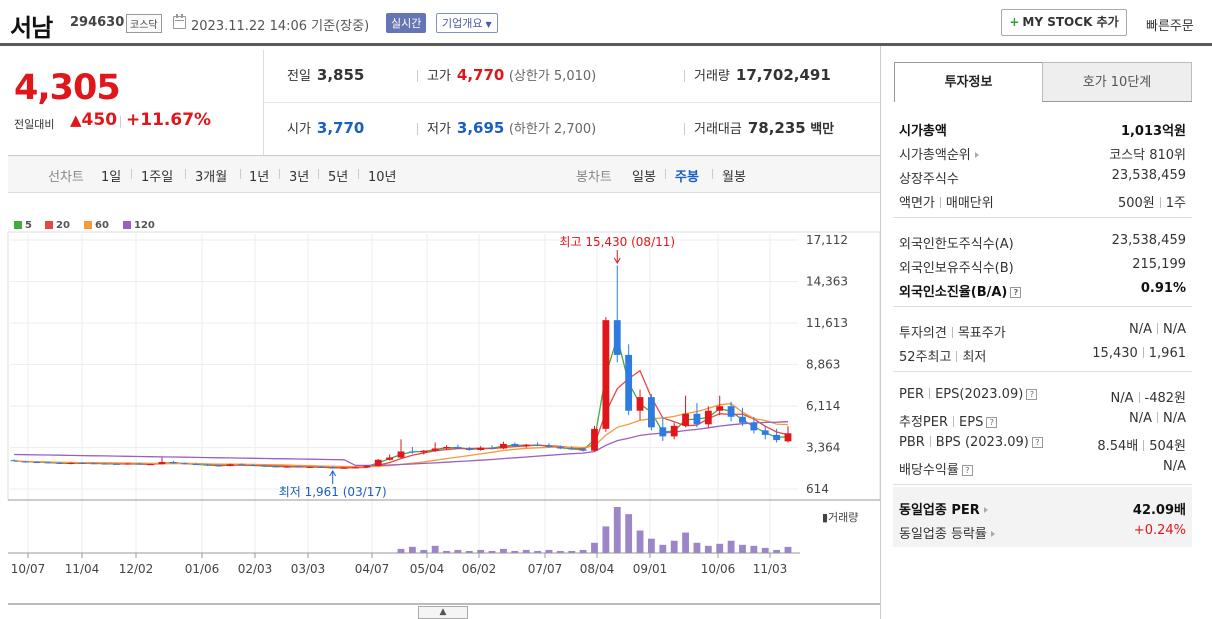 This screenshot has width=1212, height=619. What do you see at coordinates (144, 23) in the screenshot?
I see `market-badge: 코스닥` at bounding box center [144, 23].